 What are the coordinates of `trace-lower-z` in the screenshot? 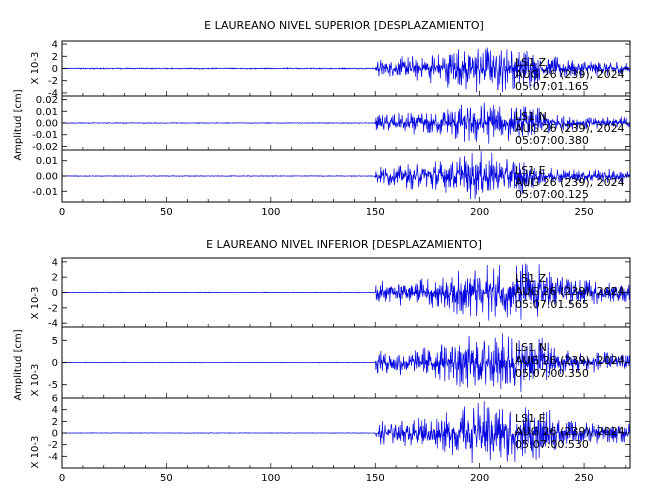 It's located at (346, 292).